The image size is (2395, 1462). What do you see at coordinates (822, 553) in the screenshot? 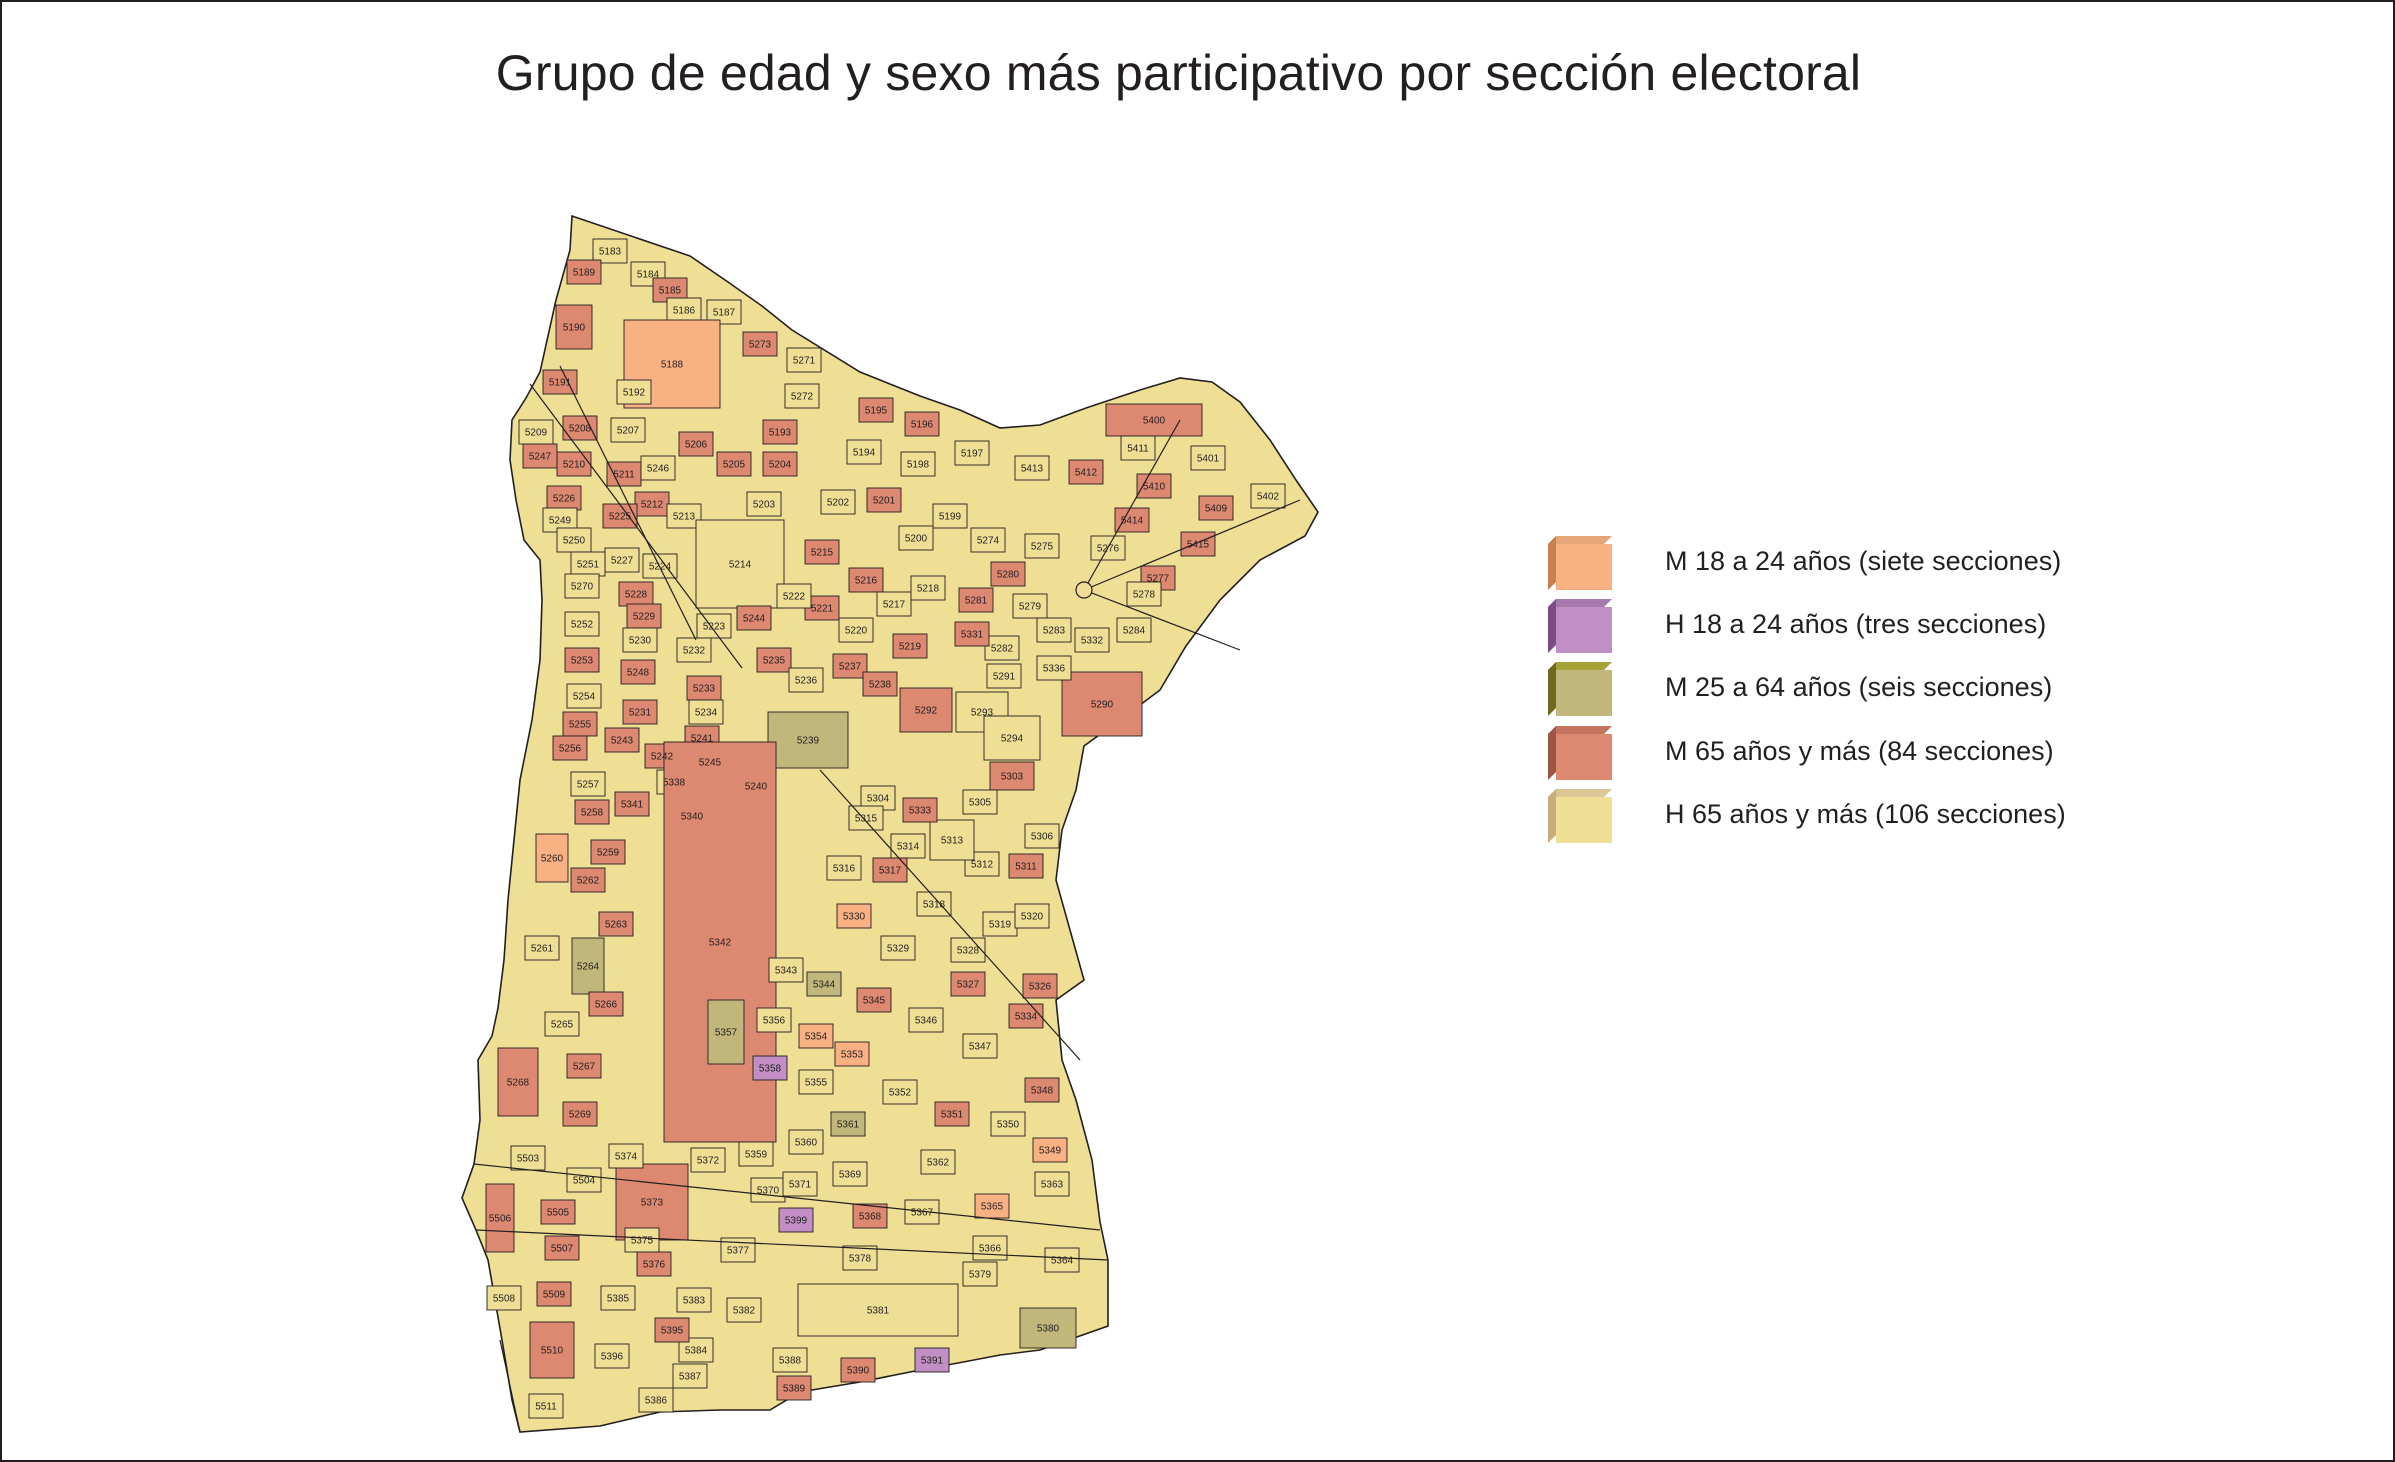
I see `section-label-5215: 5215` at bounding box center [822, 553].